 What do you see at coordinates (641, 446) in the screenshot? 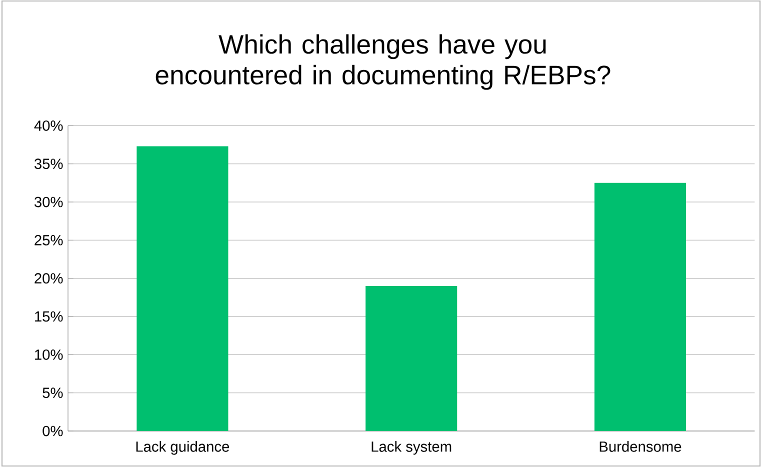
I see `x-tick-label: Burdensome` at bounding box center [641, 446].